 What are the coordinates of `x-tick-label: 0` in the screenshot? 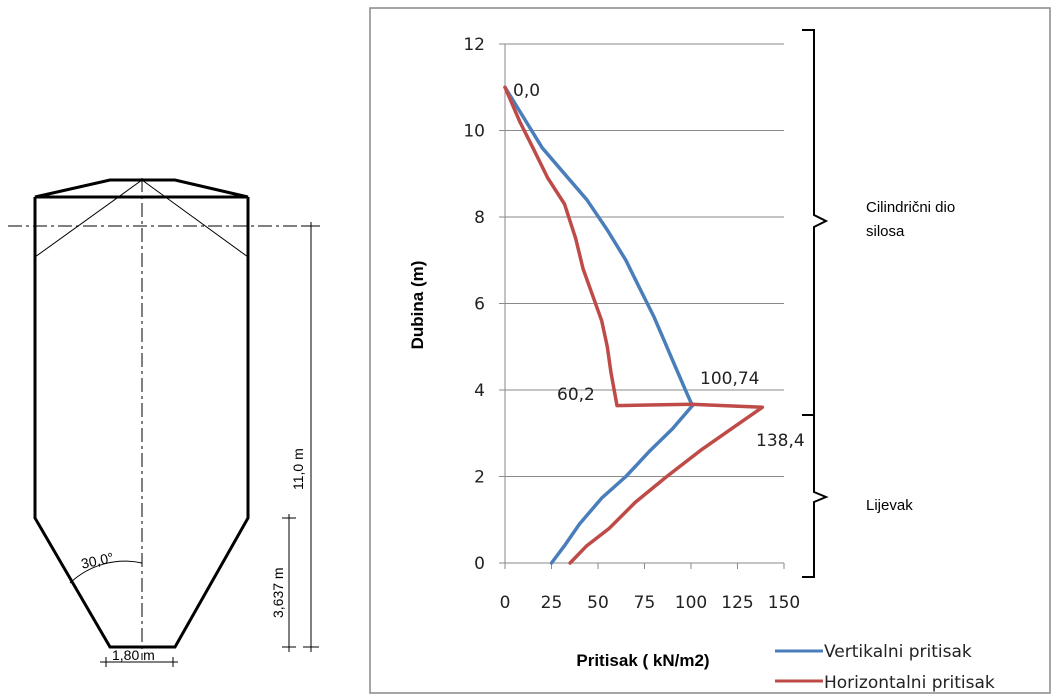 It's located at (505, 603).